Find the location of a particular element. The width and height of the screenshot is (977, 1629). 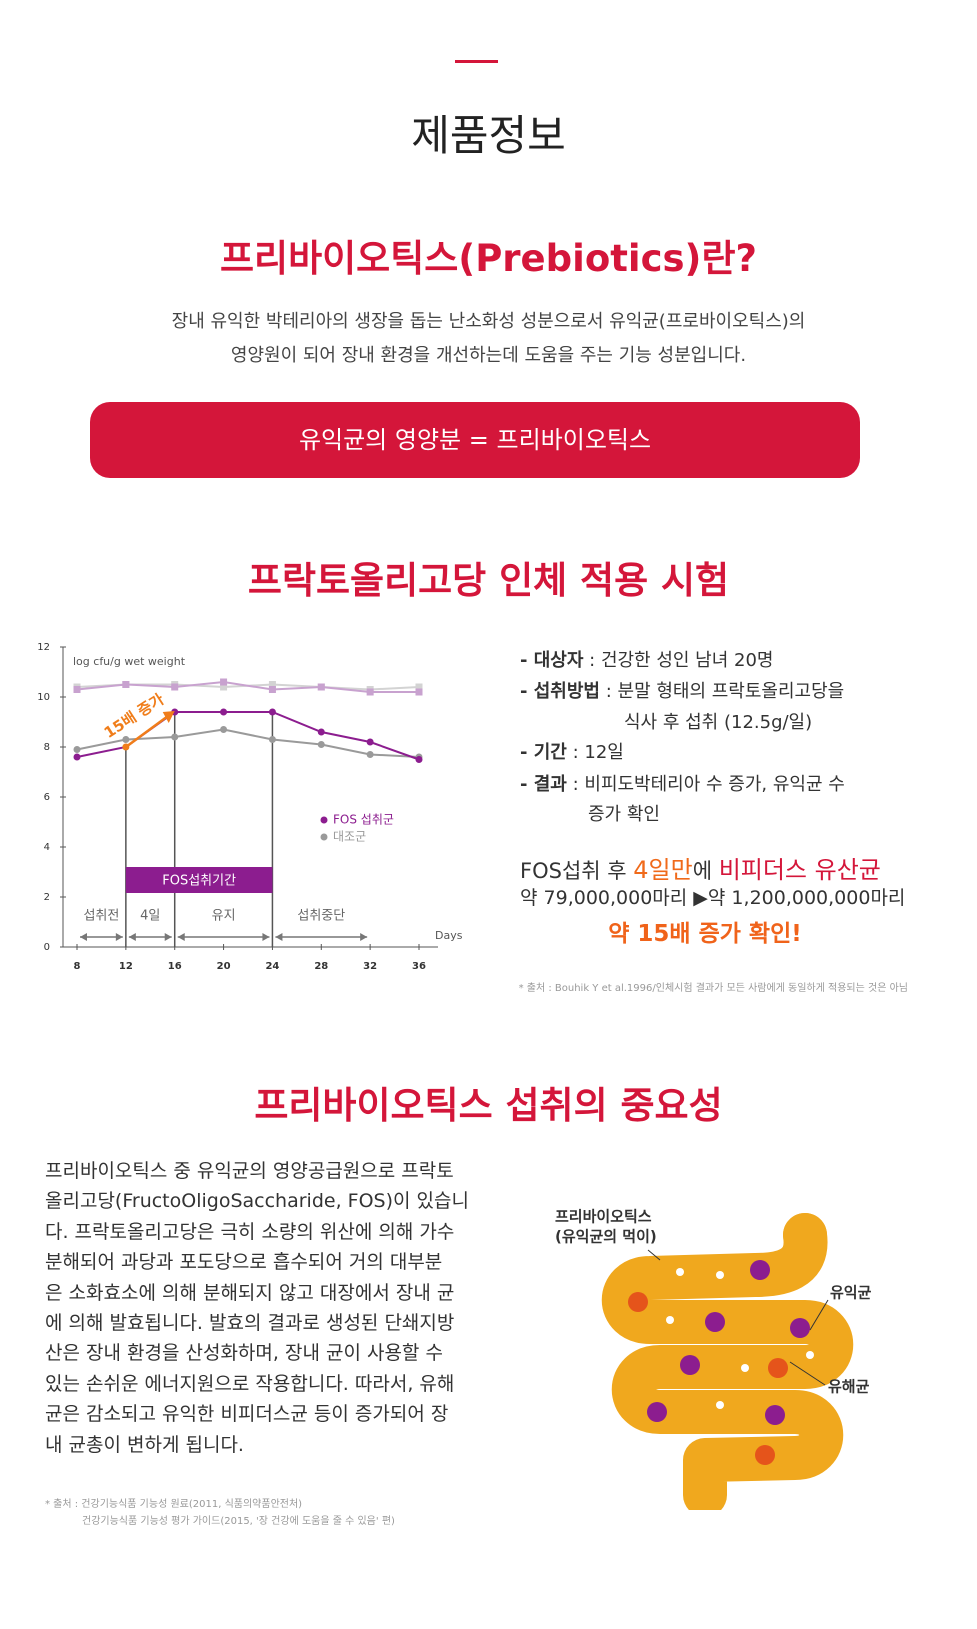

x-tick-label: 32 is located at coordinates (370, 966).